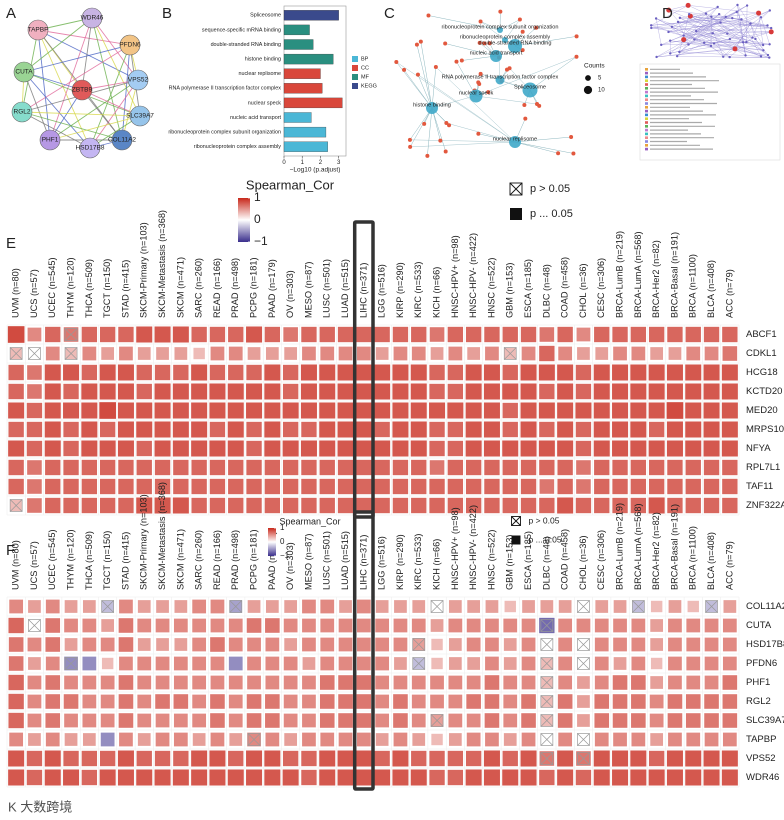 The image size is (784, 820). What do you see at coordinates (70, 559) in the screenshot?
I see `column-label: THYM (n=120)` at bounding box center [70, 559].